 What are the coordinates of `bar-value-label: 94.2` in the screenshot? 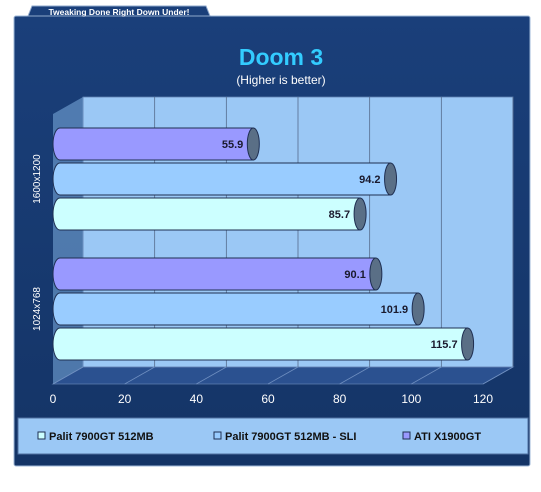 It's located at (369, 180).